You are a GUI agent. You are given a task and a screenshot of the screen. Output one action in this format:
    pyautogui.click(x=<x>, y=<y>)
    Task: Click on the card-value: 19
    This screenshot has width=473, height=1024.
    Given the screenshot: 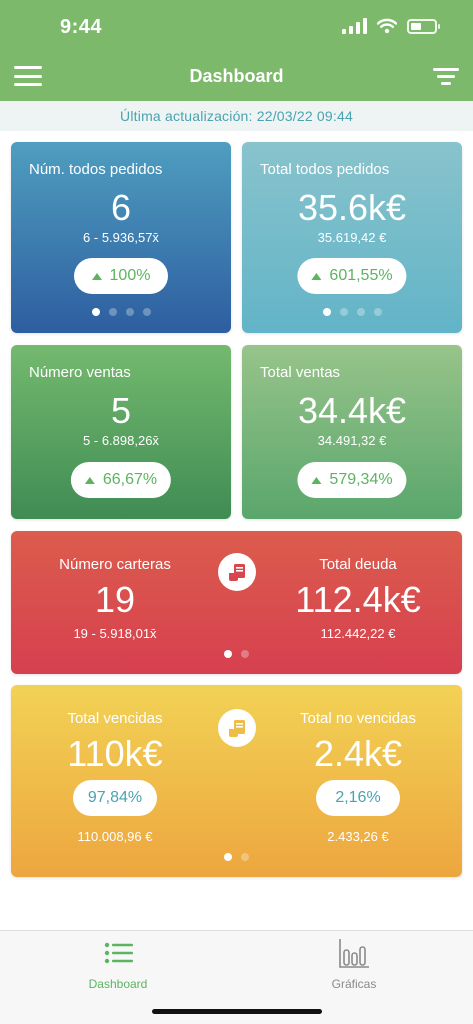 What is the action you would take?
    pyautogui.click(x=115, y=599)
    